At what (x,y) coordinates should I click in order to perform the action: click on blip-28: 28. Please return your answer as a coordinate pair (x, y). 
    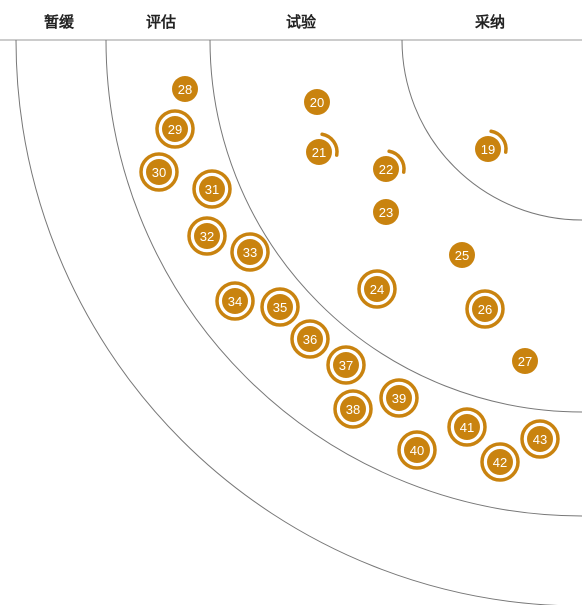
    Looking at the image, I should click on (185, 89).